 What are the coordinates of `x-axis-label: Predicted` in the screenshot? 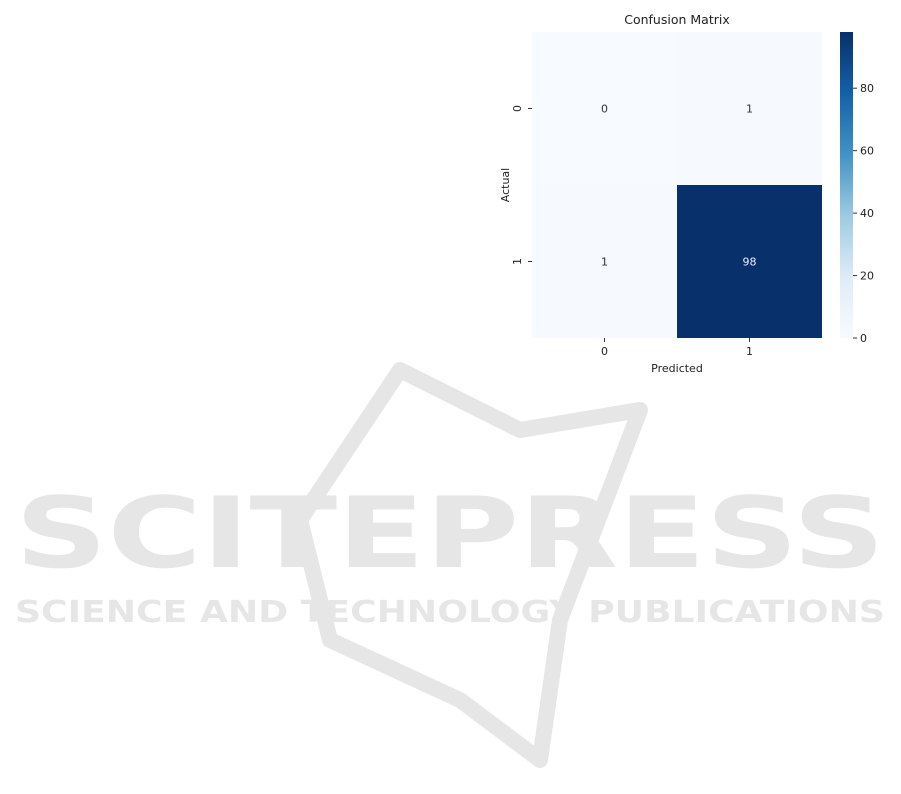 It's located at (677, 368).